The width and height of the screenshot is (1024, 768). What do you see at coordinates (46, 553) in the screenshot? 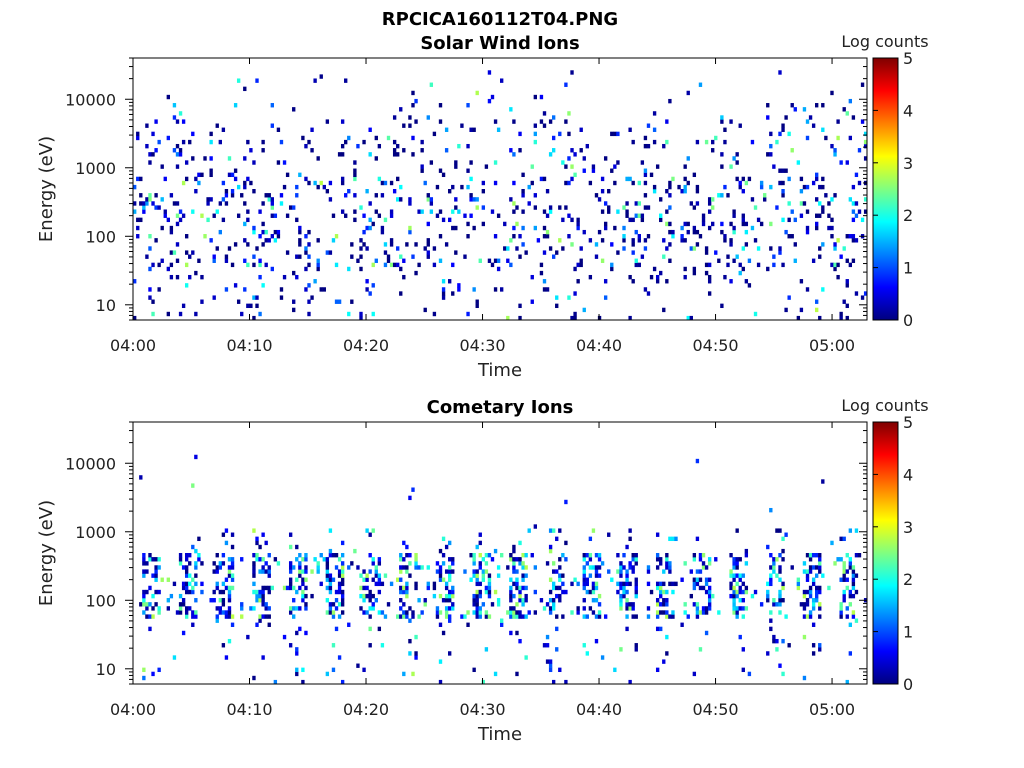
I see `y-axis-label: Energy (eV)` at bounding box center [46, 553].